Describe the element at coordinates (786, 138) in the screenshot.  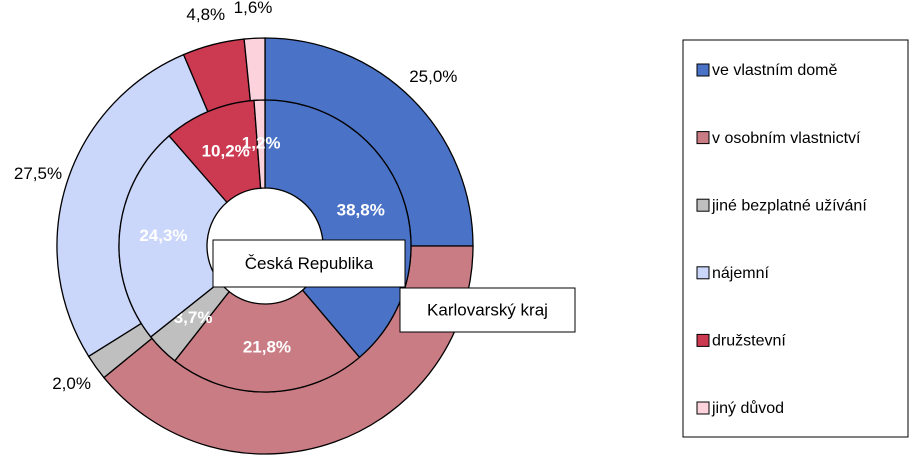
I see `legend-label: v osobním vlastnictví` at that location.